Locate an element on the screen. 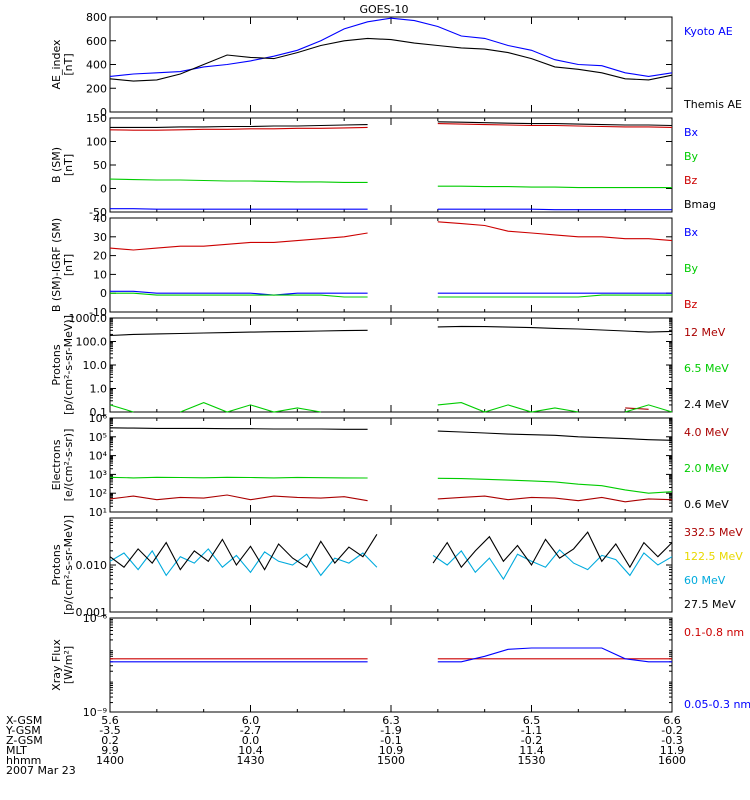 The height and width of the screenshot is (800, 750). y-tick-label: 10⁶ is located at coordinates (98, 418).